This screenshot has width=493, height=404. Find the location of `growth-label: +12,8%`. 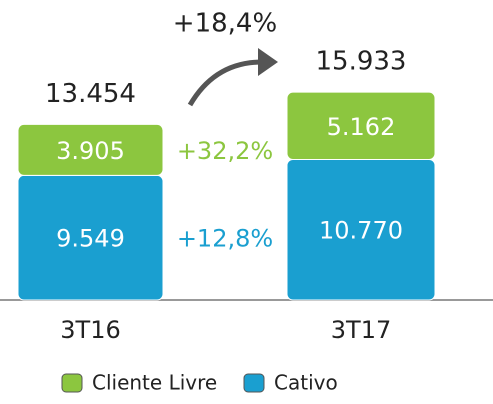

growth-label: +12,8% is located at coordinates (225, 239).